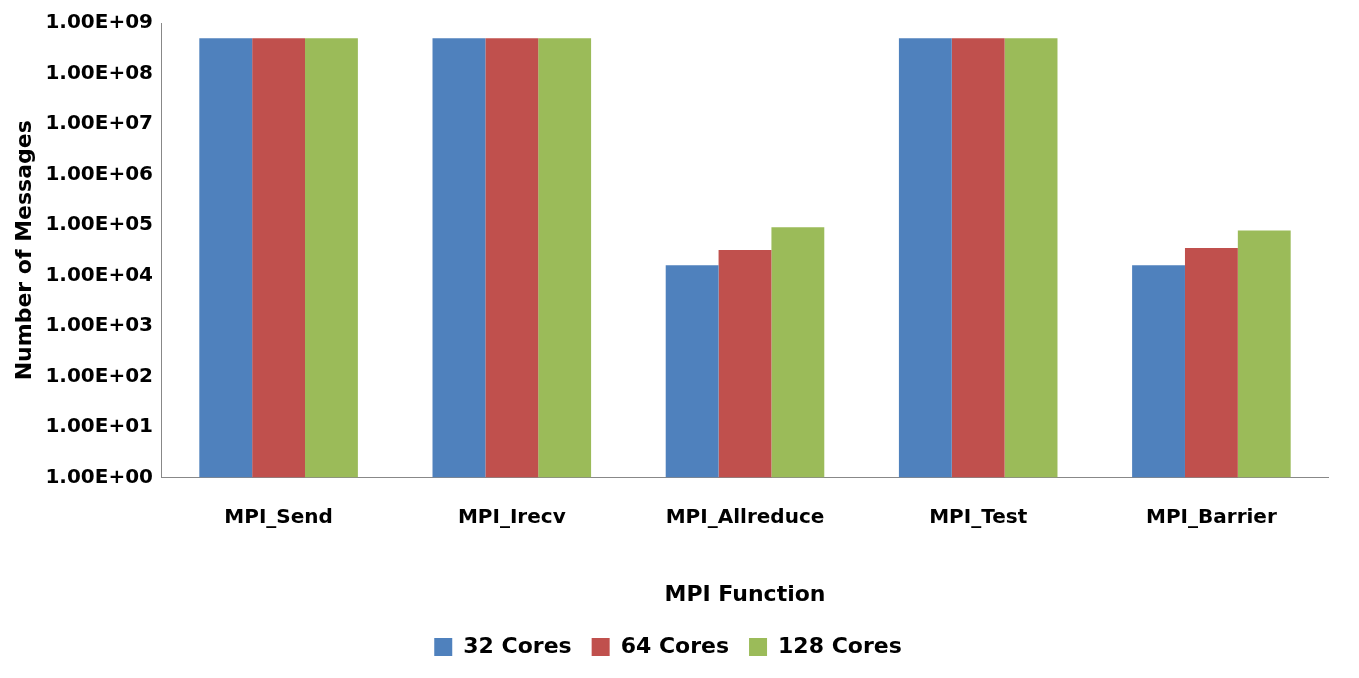 This screenshot has height=678, width=1359. What do you see at coordinates (99, 223) in the screenshot?
I see `y-tick-label: 1.00E+05` at bounding box center [99, 223].